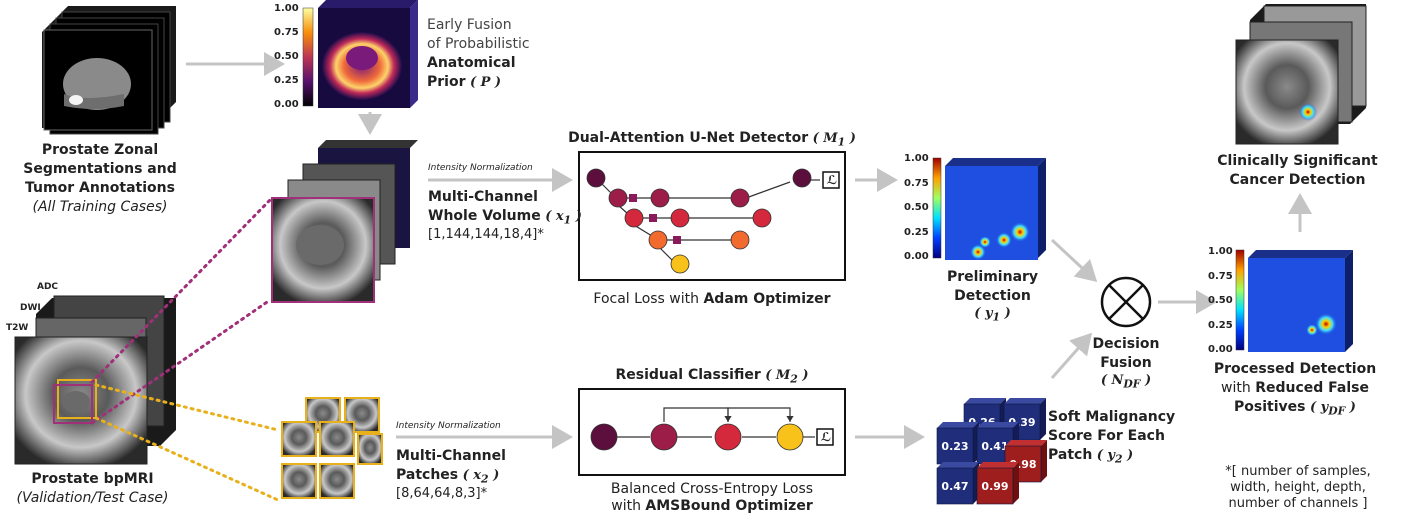 The image size is (1402, 516). Describe the element at coordinates (1128, 455) in the screenshot. I see `scores-symbol-close: )` at that location.